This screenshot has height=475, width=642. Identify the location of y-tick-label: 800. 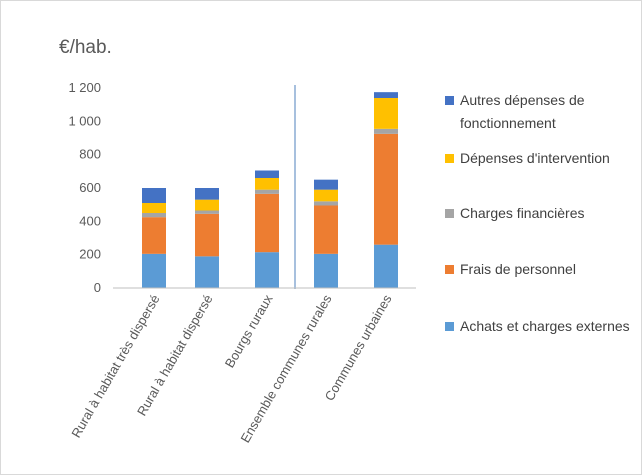
(90, 154).